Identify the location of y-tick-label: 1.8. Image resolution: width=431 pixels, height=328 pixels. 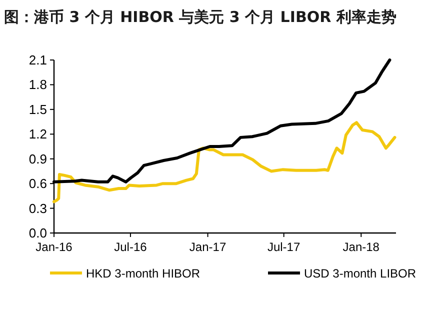
(37, 84).